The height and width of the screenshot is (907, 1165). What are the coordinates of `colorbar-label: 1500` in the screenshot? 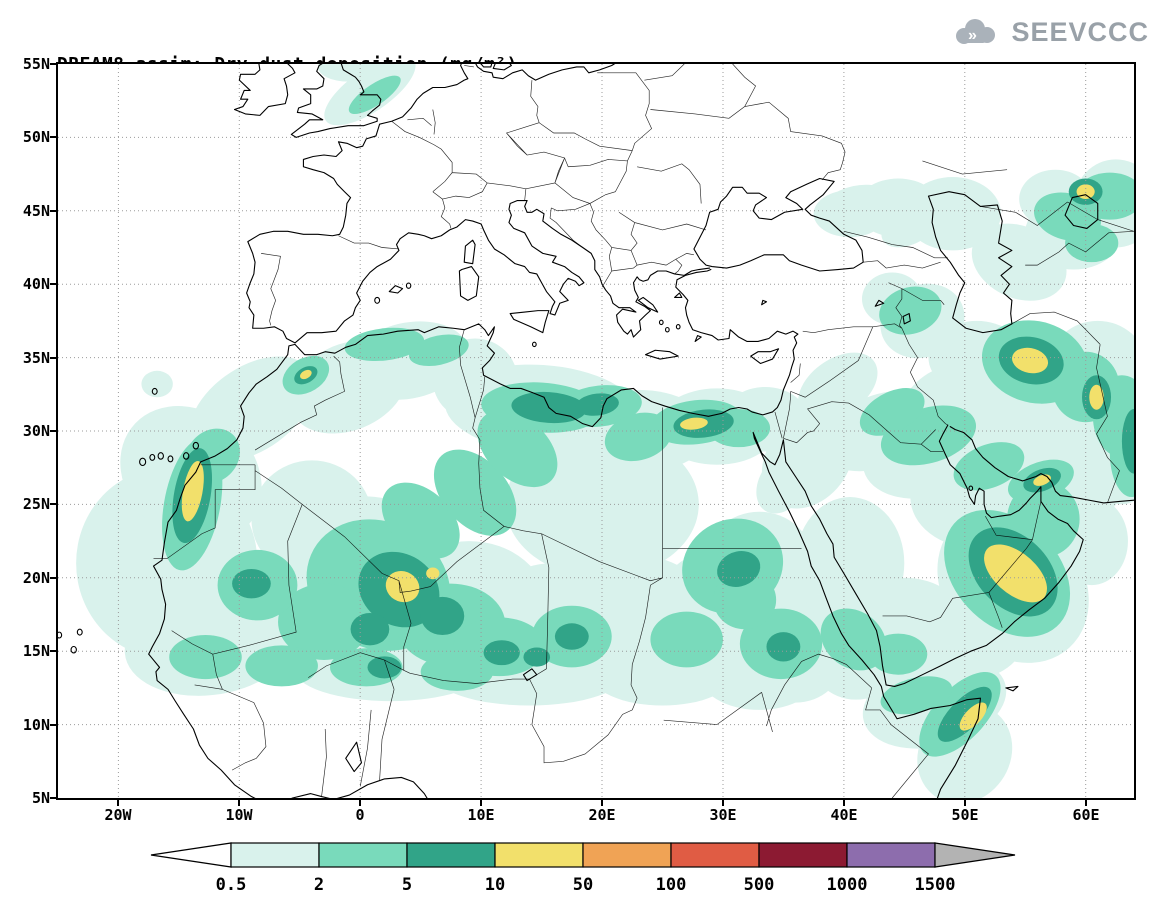 It's located at (935, 885).